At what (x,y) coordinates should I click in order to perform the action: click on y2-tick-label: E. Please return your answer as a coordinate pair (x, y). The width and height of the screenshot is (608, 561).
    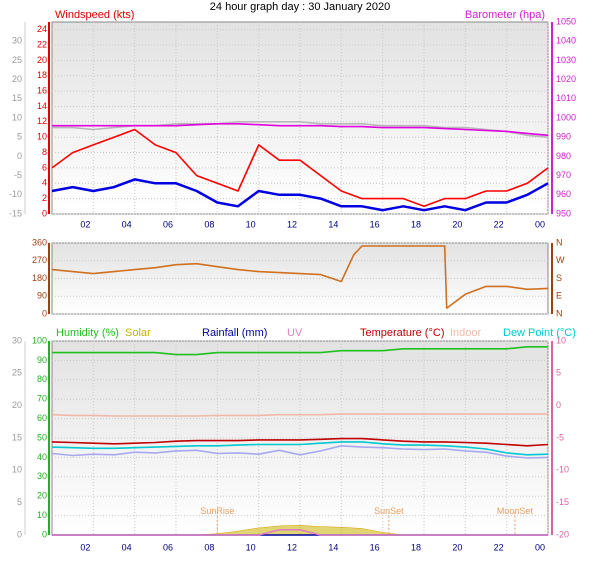
    Looking at the image, I should click on (559, 296).